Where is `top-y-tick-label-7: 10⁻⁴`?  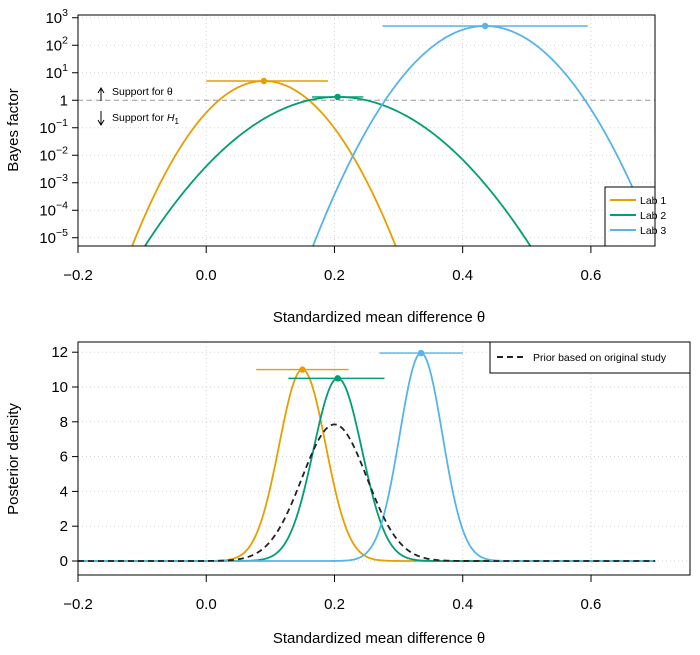 top-y-tick-label-7: 10⁻⁴ is located at coordinates (53, 209).